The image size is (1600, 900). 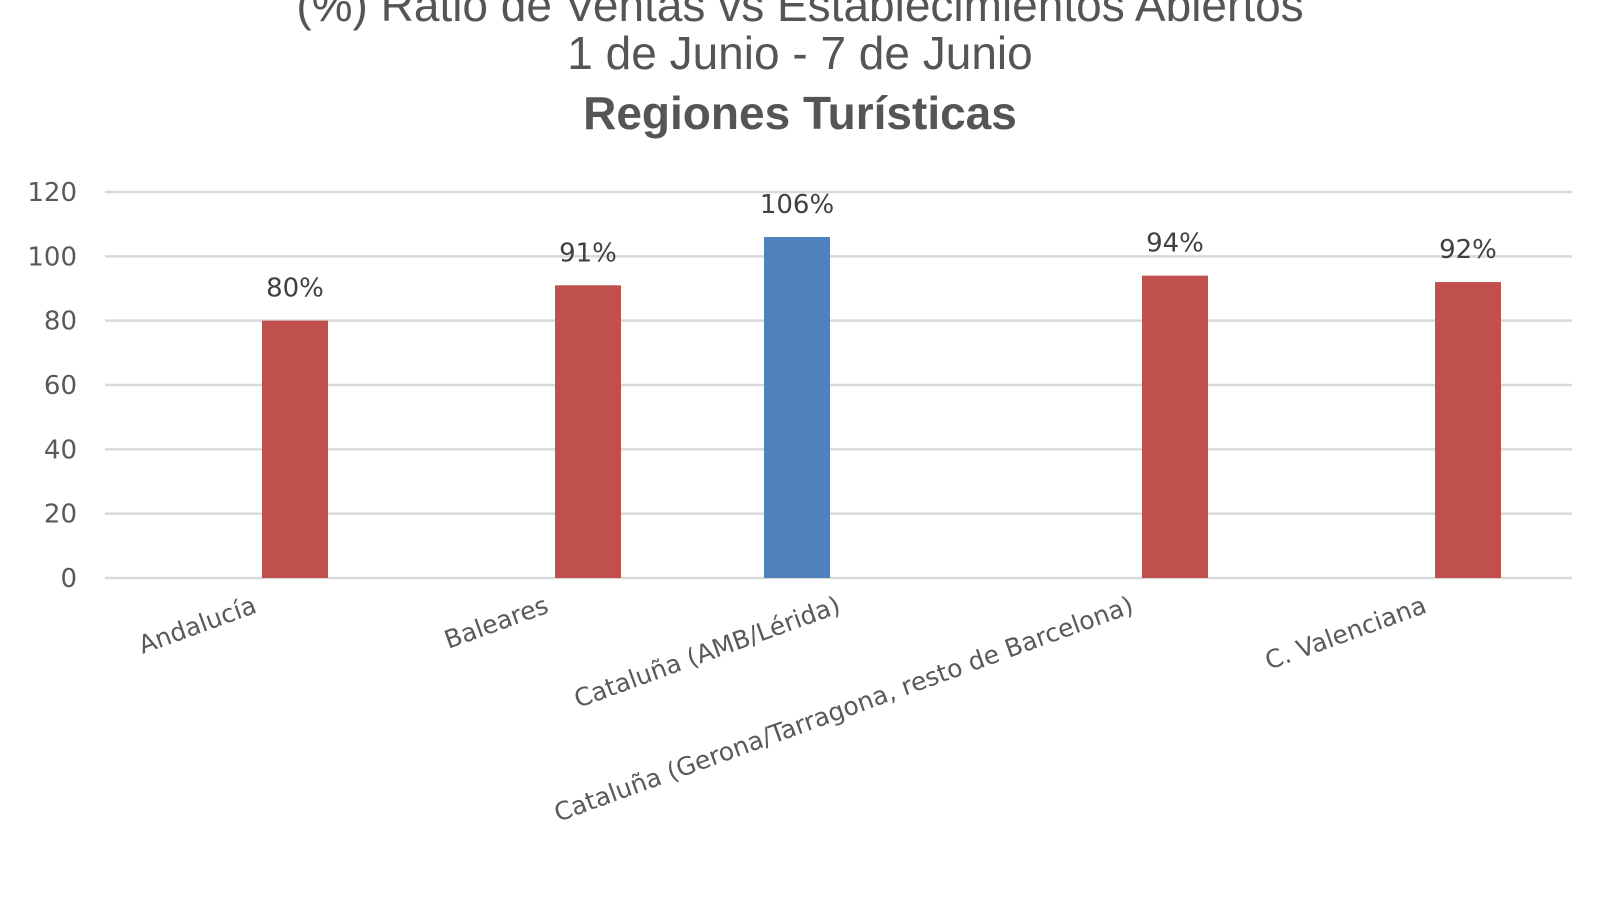 I want to click on y-tick-label-20: 20, so click(x=60, y=515).